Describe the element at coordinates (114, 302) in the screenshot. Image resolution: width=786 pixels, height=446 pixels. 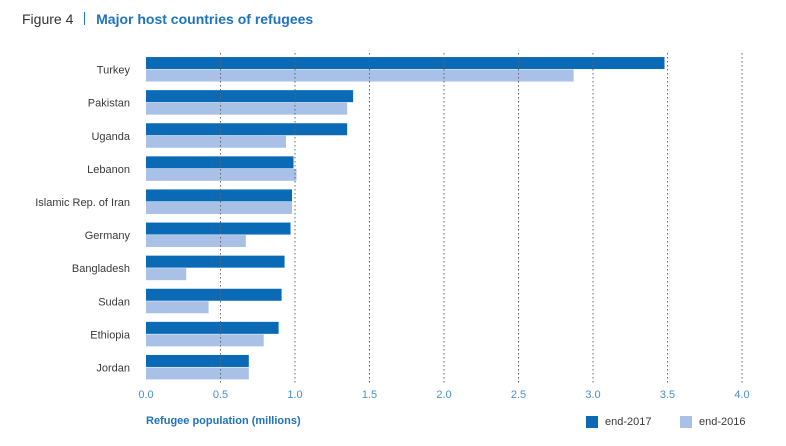
I see `category-label: Sudan` at that location.